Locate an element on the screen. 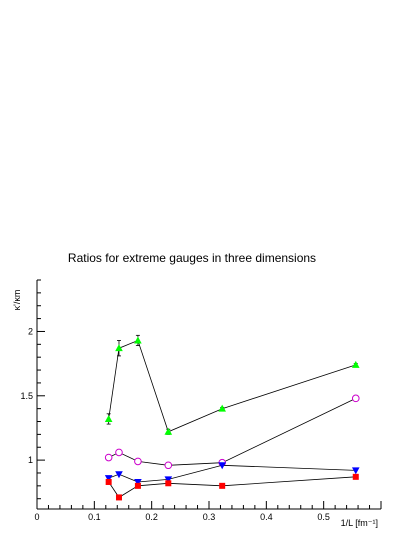  x-tick-label: 0.2 is located at coordinates (151, 517).